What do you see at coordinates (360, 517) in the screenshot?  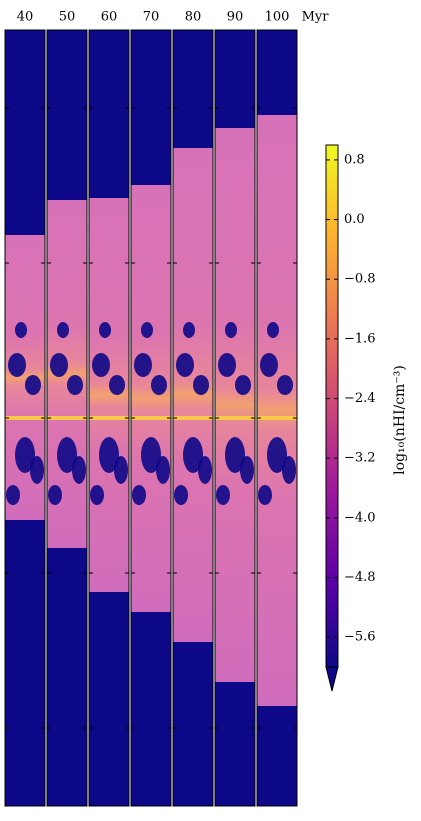 I see `colorbar-tick-label: −4.0` at bounding box center [360, 517].